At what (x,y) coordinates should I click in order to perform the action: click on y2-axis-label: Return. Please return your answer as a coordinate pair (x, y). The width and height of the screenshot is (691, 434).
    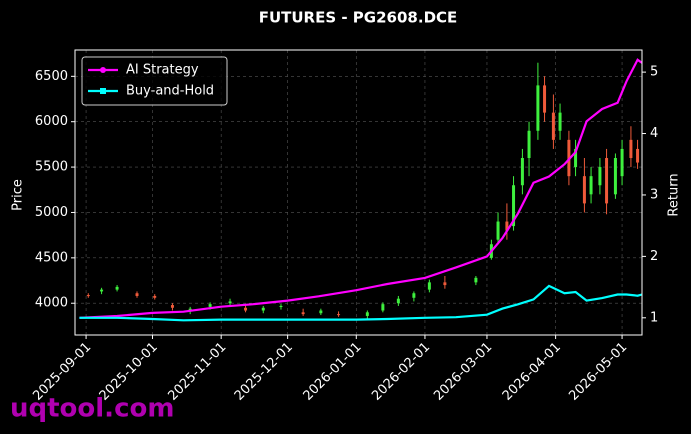
    Looking at the image, I should click on (674, 194).